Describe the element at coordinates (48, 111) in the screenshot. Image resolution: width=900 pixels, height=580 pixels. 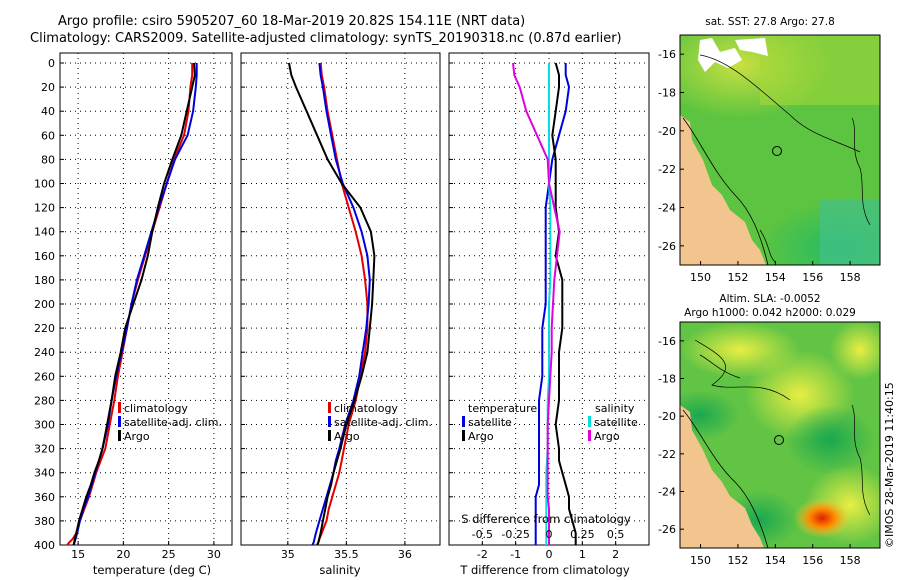
I see `depth-tick-label: 40` at that location.